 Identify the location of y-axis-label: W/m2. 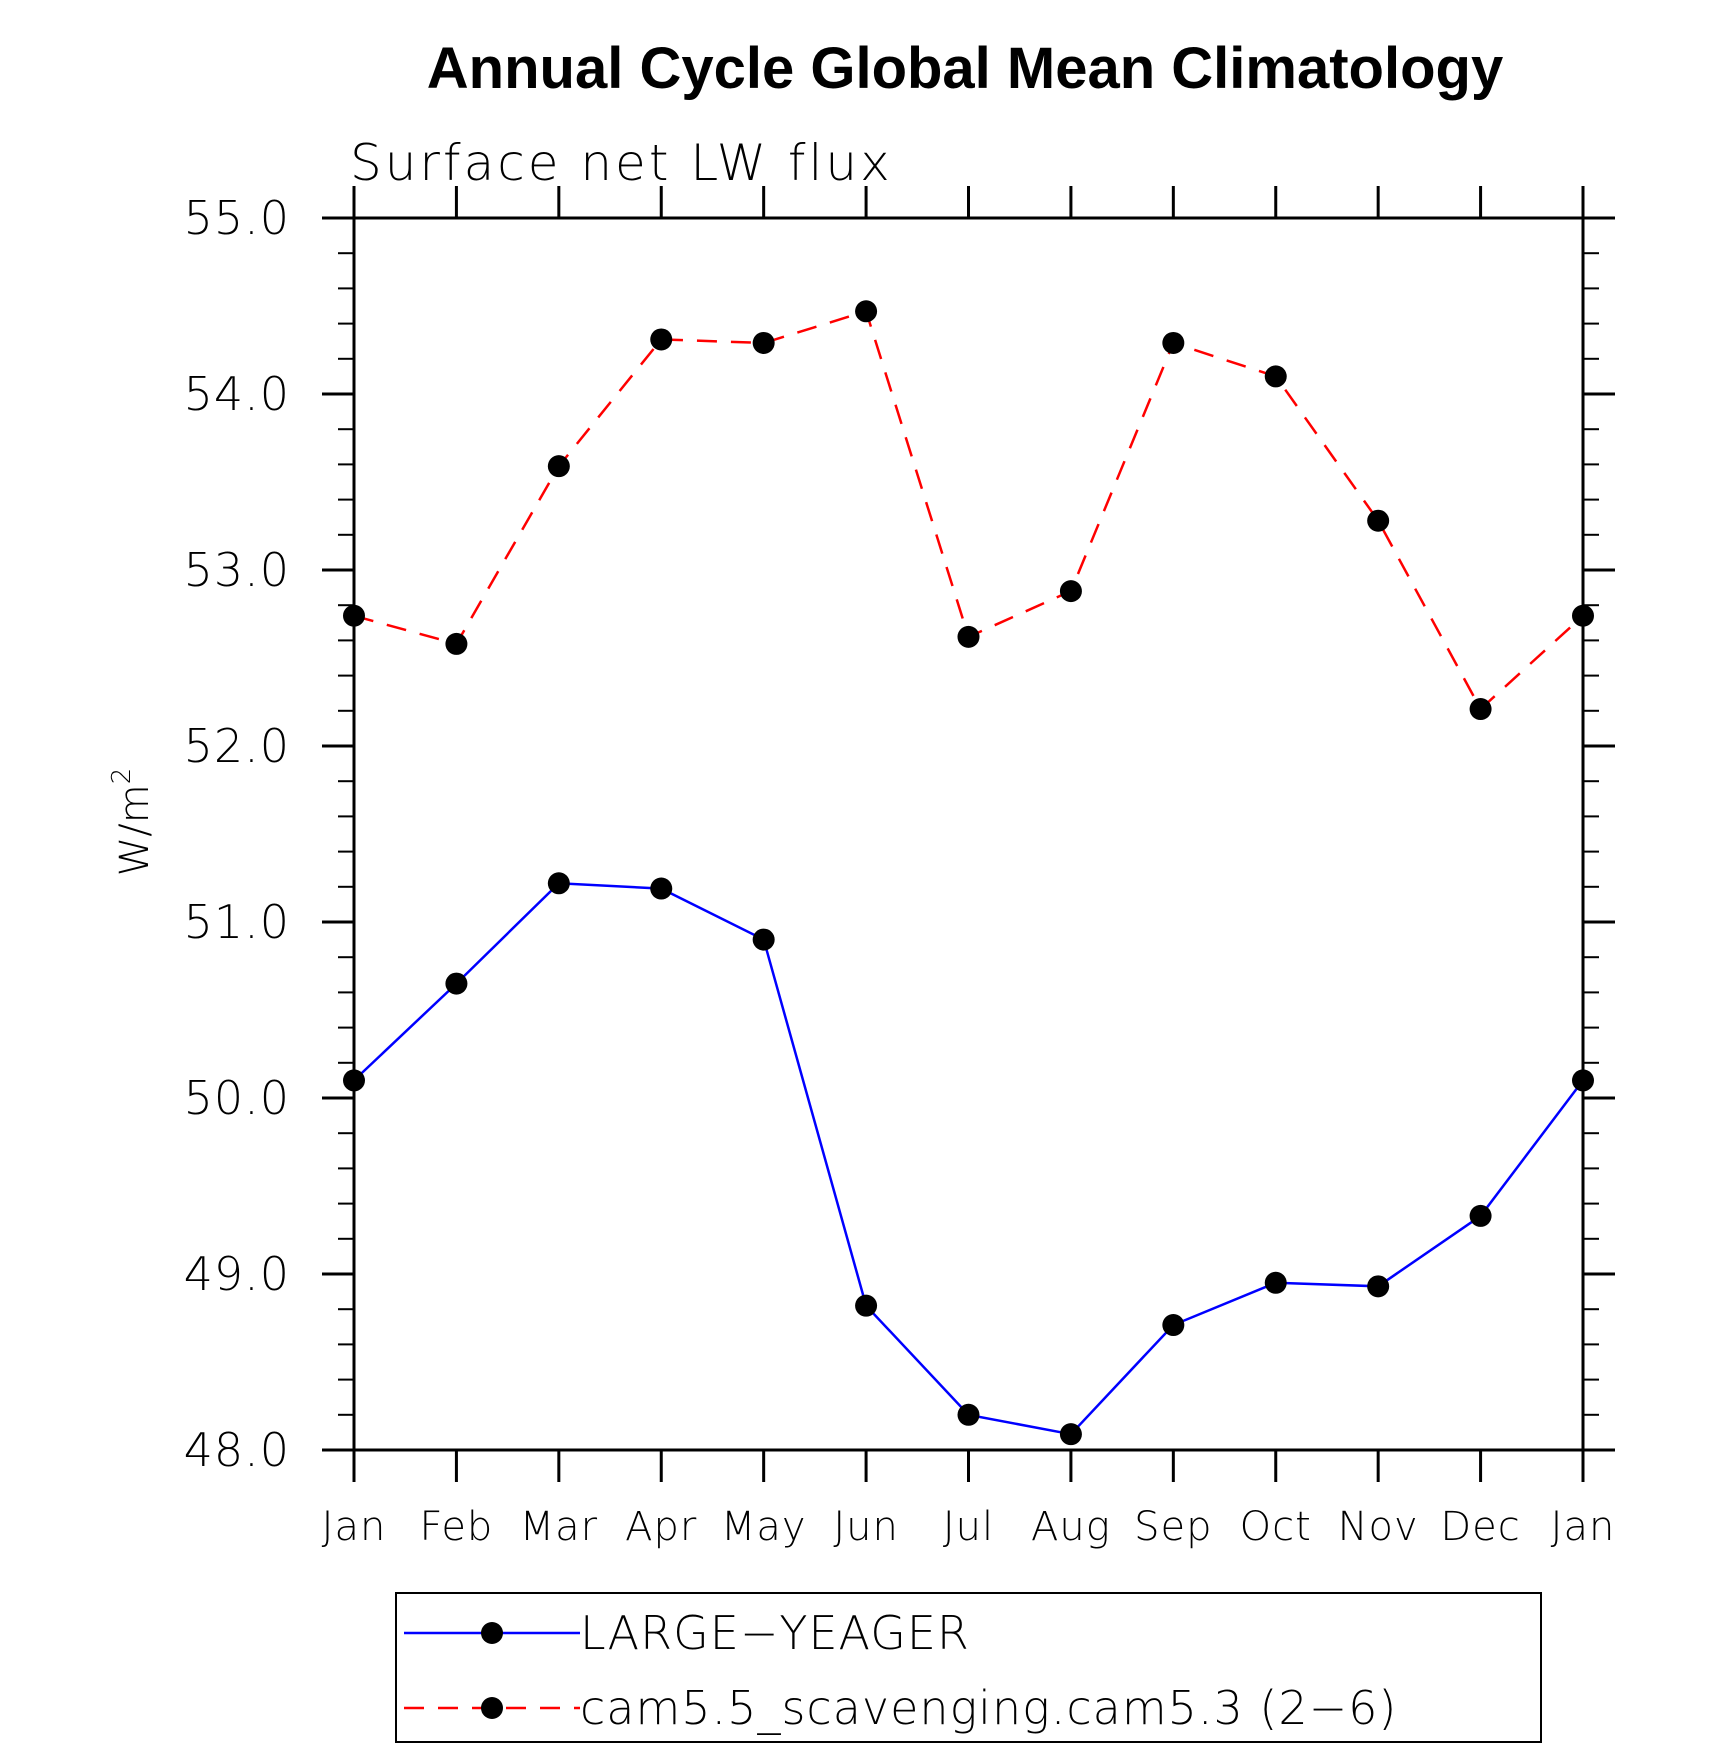
(132, 822).